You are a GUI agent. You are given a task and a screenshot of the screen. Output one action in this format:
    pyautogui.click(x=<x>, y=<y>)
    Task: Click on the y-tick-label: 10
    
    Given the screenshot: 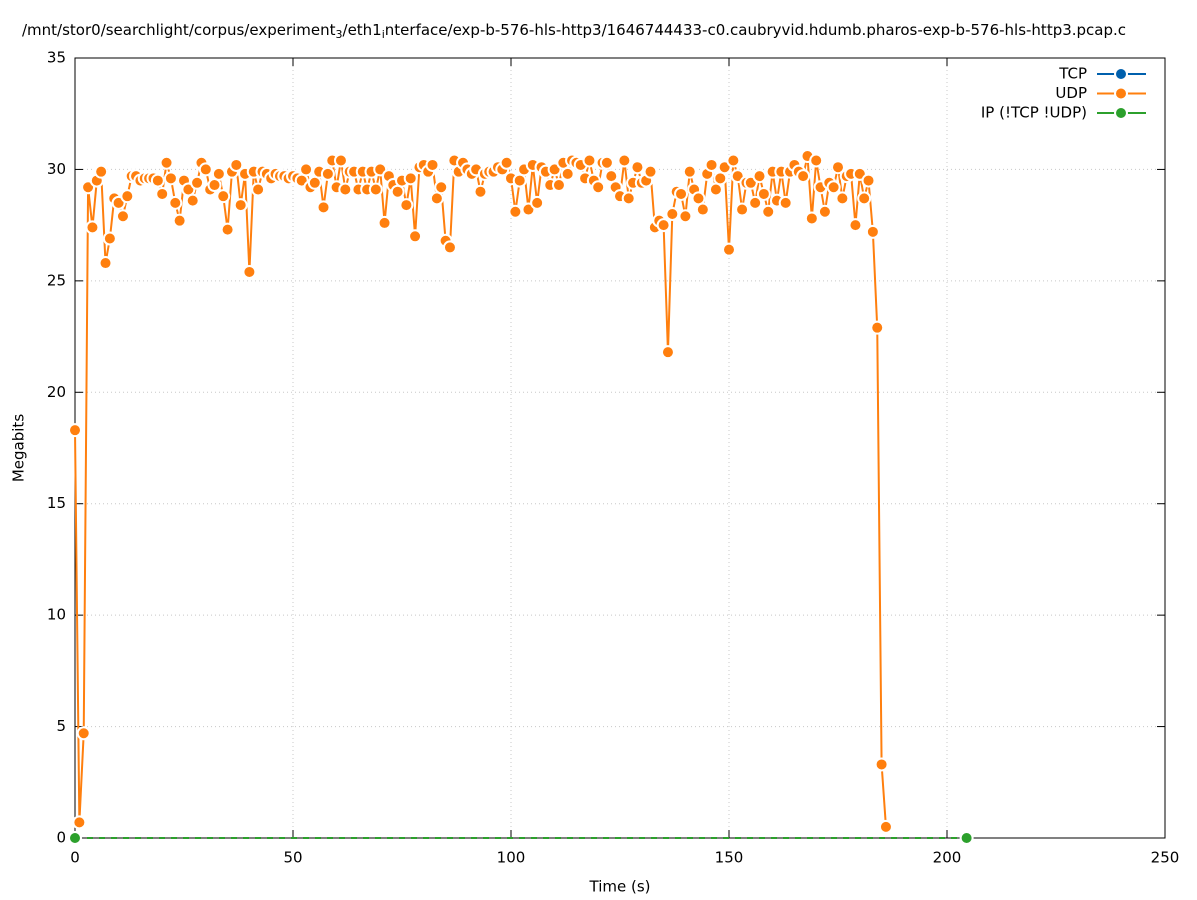 What is the action you would take?
    pyautogui.click(x=56, y=615)
    